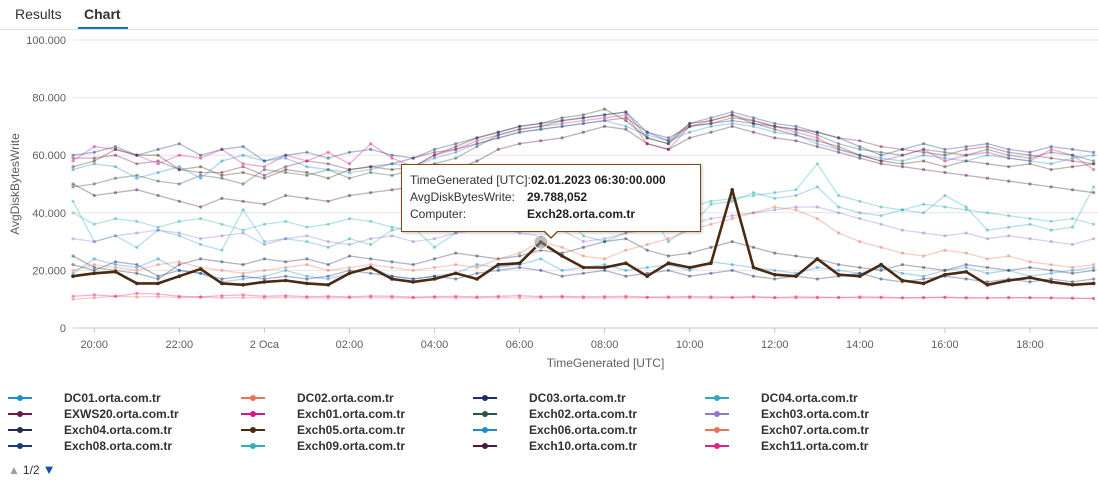 This screenshot has width=1098, height=482. Describe the element at coordinates (63, 329) in the screenshot. I see `y-tick-label: 0` at that location.